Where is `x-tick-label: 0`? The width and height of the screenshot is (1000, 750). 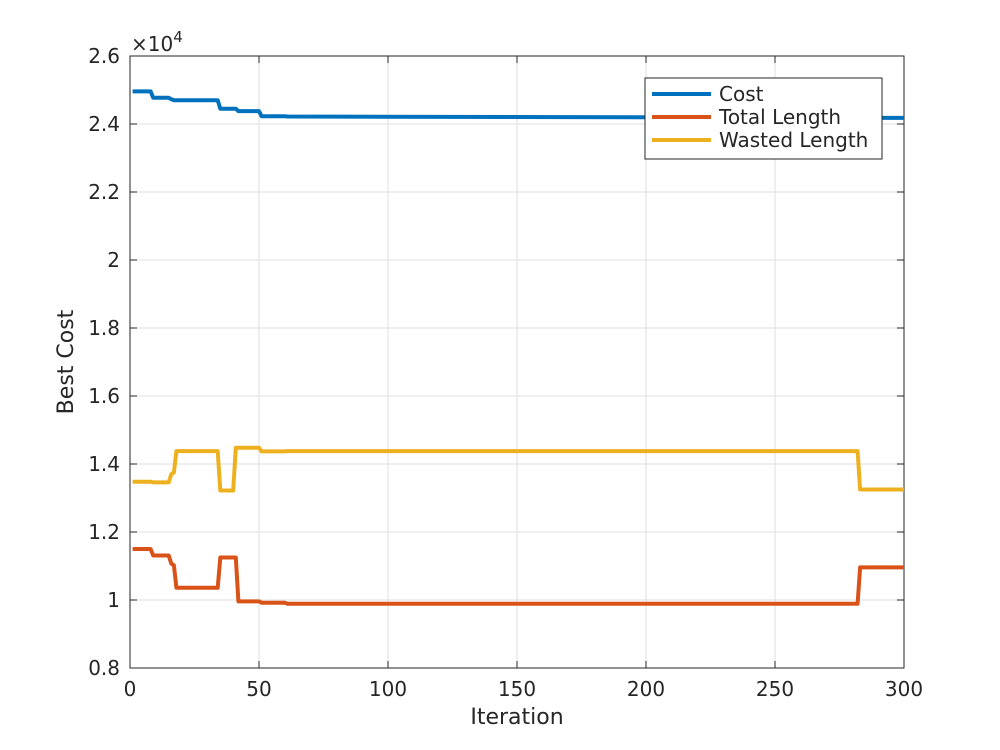
x-tick-label: 0 is located at coordinates (130, 689).